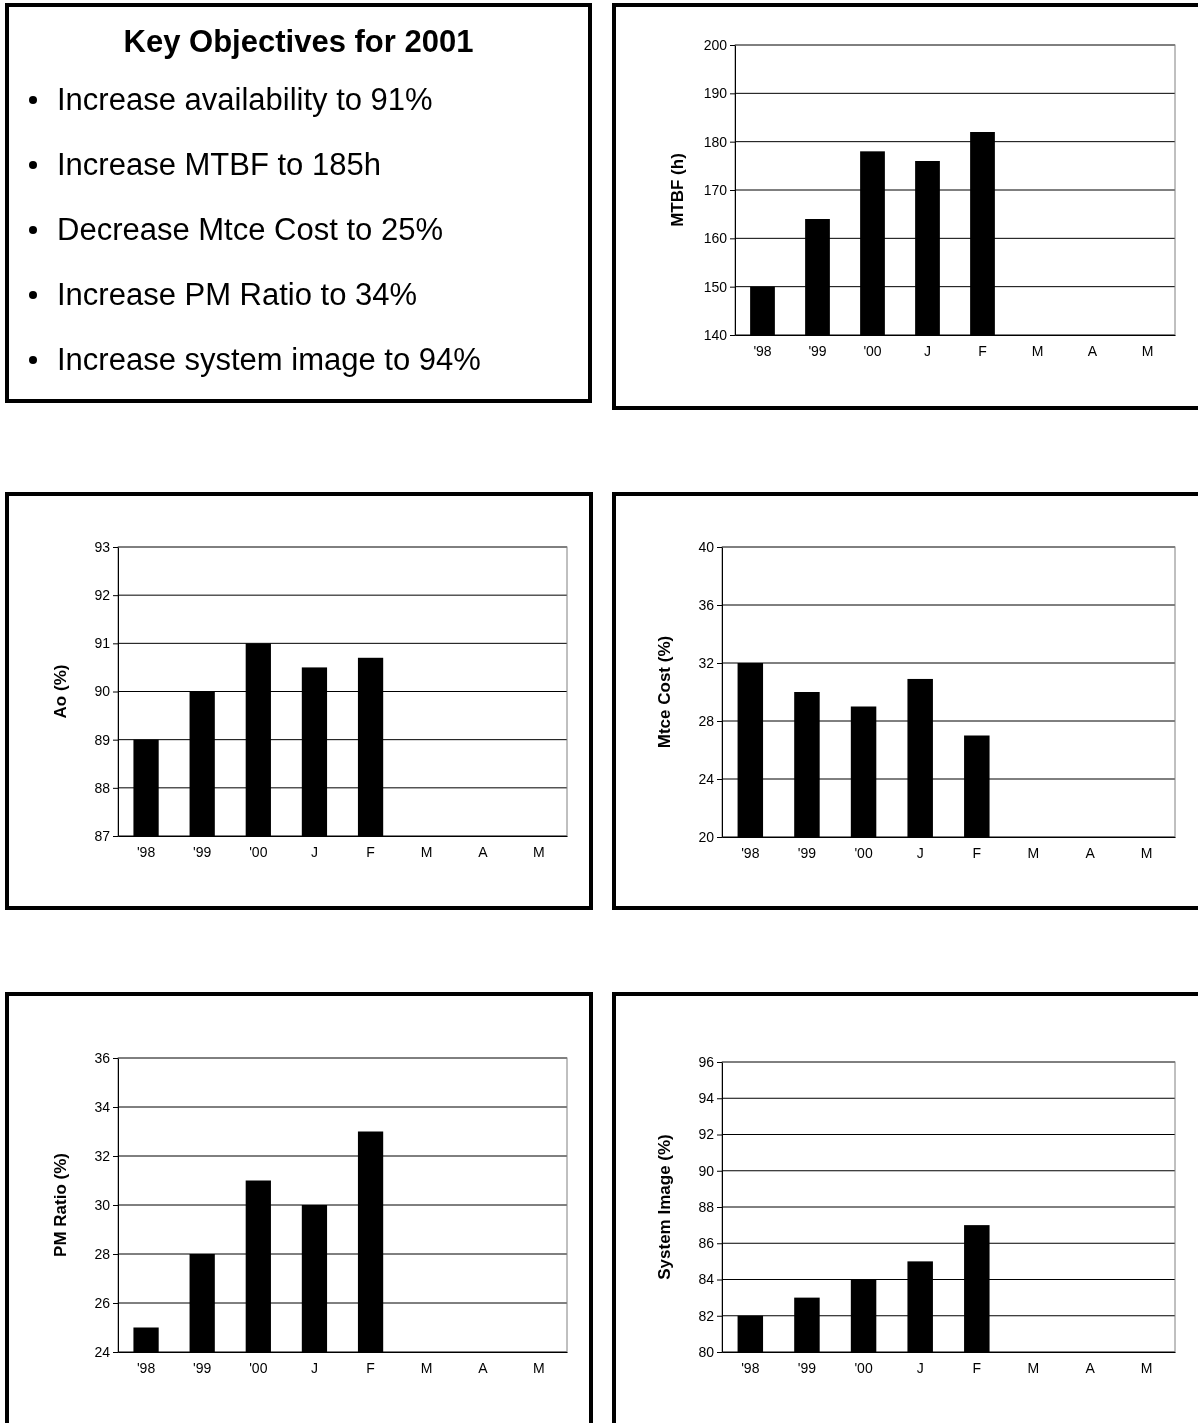 The width and height of the screenshot is (1198, 1423). I want to click on y-tick-label: 200, so click(715, 44).